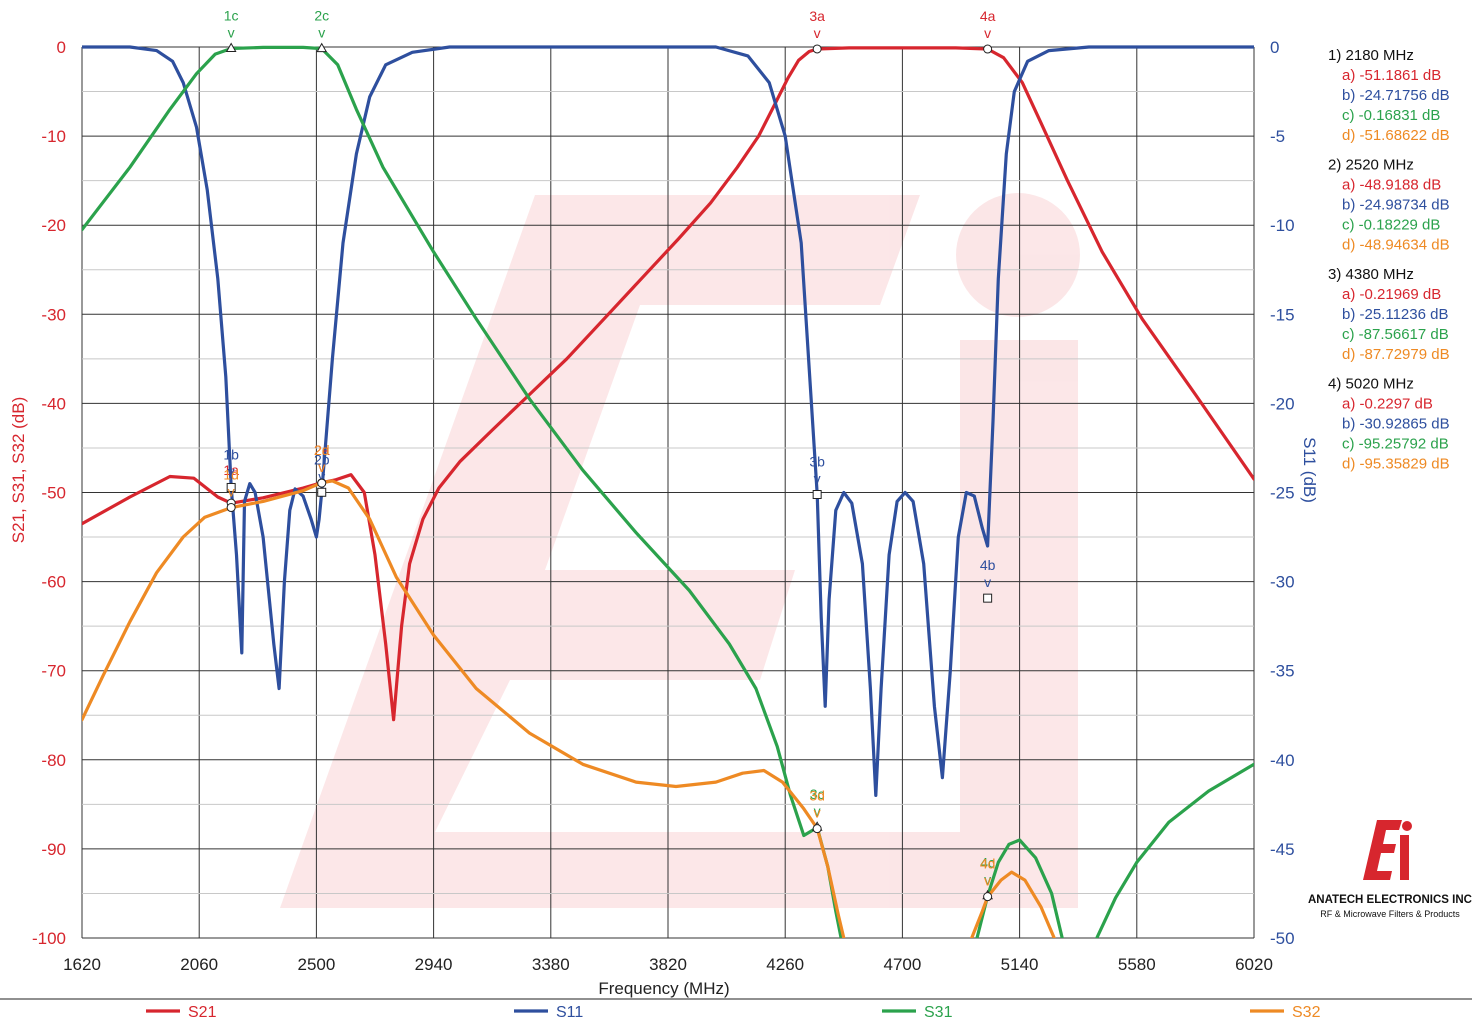 The image size is (1472, 1022). Describe the element at coordinates (53, 760) in the screenshot. I see `y-tick-label-left: -80` at that location.